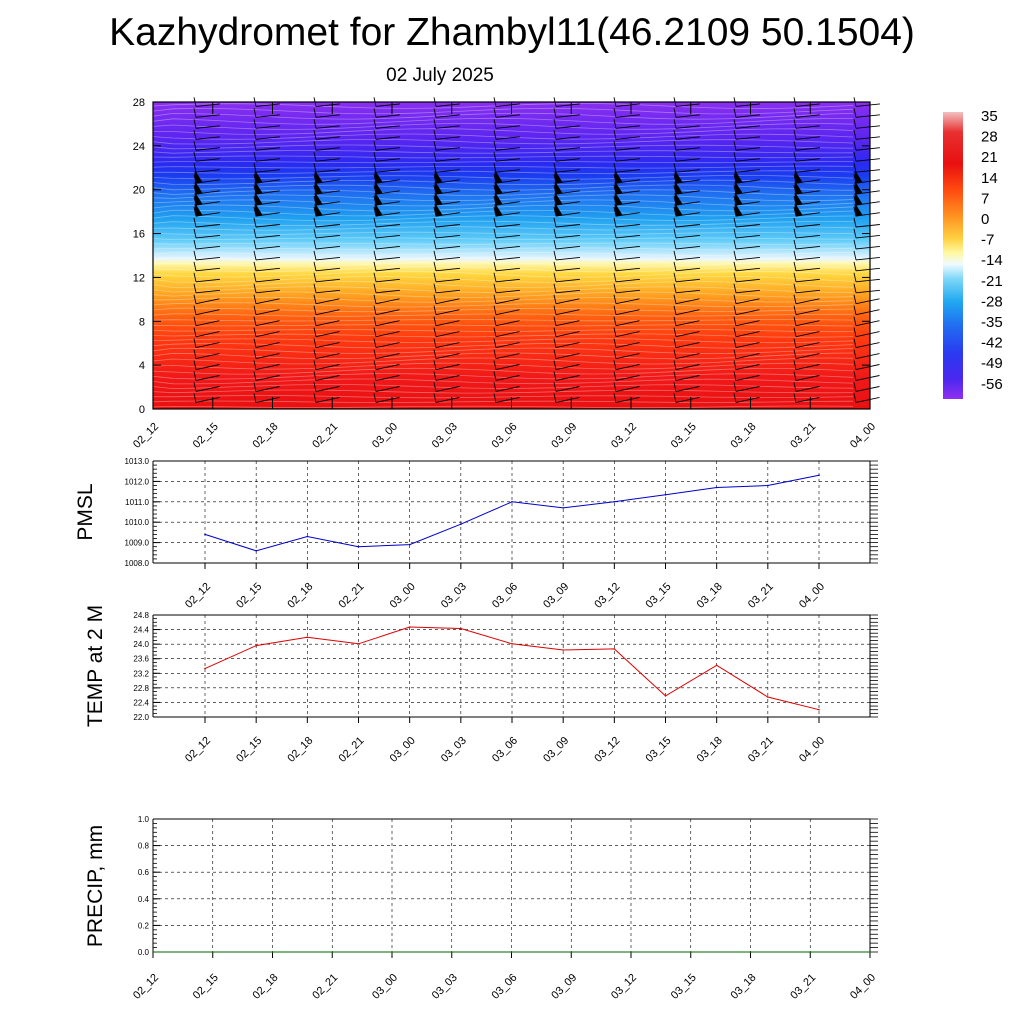  Describe the element at coordinates (803, 436) in the screenshot. I see `x-tick-label: 03_21` at that location.